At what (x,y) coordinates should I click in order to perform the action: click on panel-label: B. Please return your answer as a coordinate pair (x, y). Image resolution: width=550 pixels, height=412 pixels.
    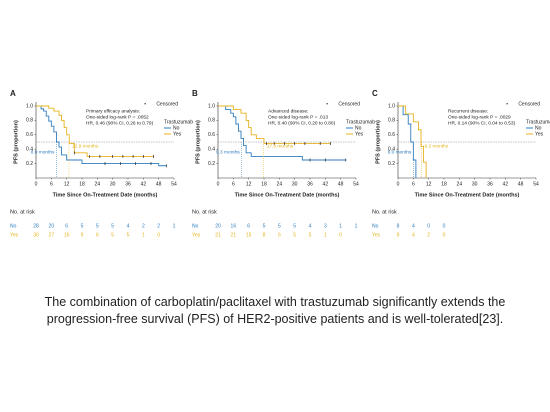
    Looking at the image, I should click on (195, 93).